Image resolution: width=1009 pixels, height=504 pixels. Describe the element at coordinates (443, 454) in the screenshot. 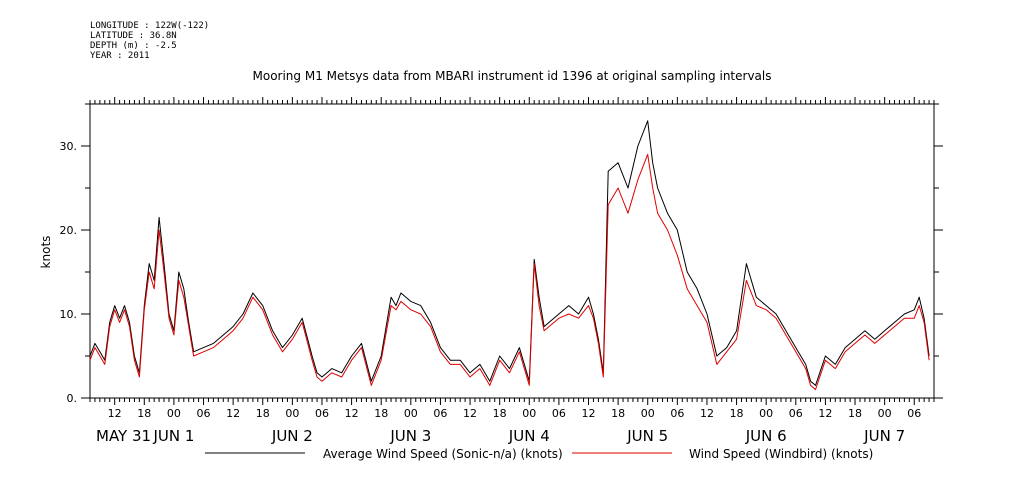

I see `legend-label-sonic: Average Wind Speed (Sonic-n/a) (knots)` at that location.